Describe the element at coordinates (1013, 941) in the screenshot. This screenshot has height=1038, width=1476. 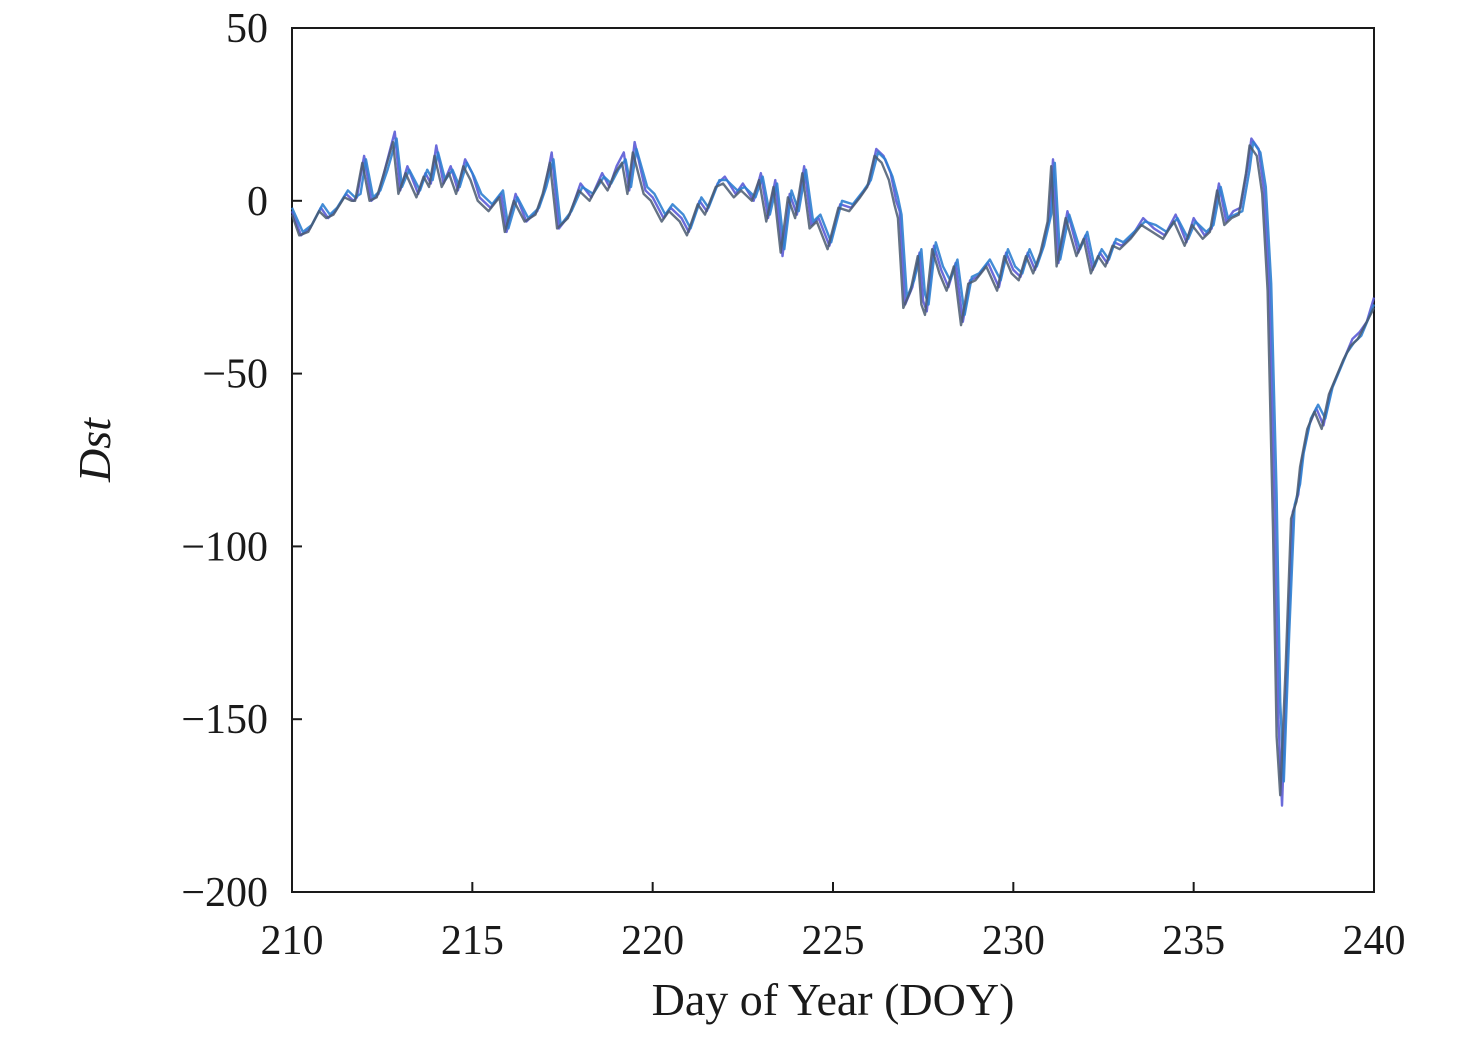
I see `x-tick-label: 230` at that location.